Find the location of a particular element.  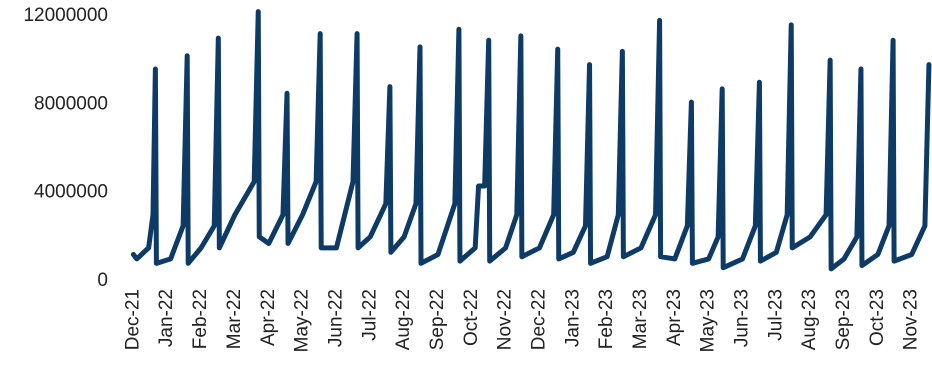

x-tick-label: Oct-22 is located at coordinates (471, 317).